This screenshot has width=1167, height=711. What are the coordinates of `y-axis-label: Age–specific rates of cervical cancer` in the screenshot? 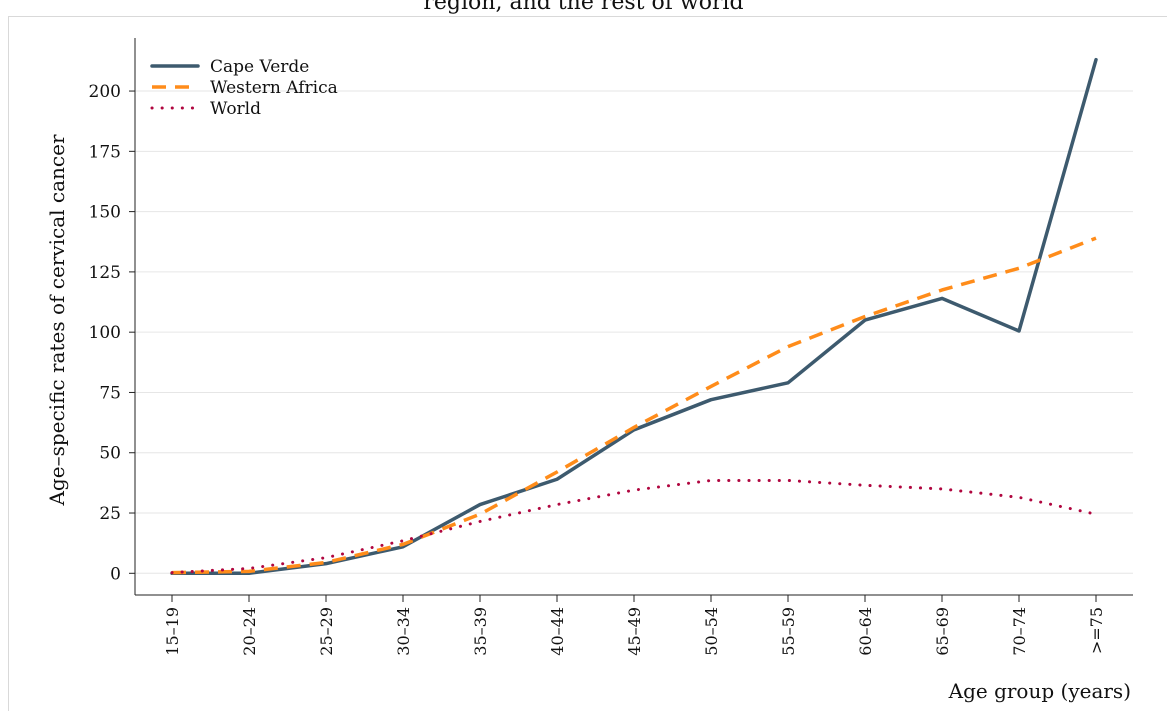 It's located at (57, 320).